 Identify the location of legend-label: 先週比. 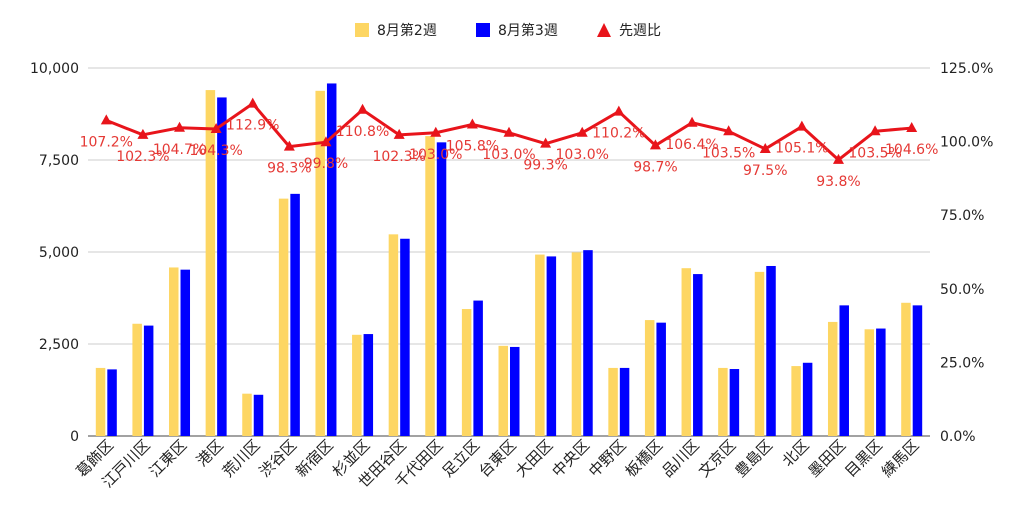
(640, 31).